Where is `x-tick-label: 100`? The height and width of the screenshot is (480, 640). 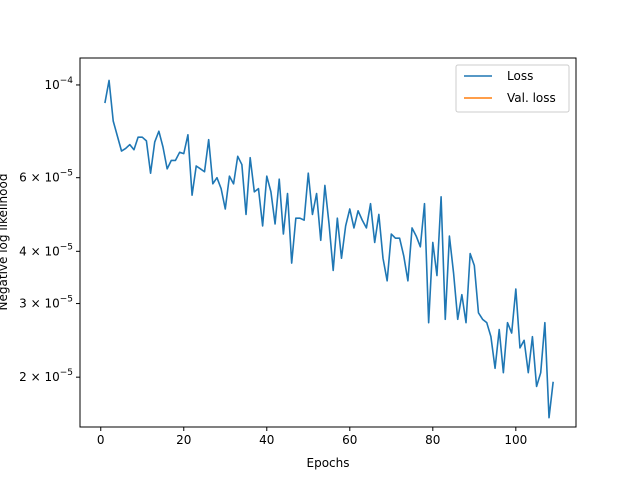
x-tick-label: 100 is located at coordinates (515, 440).